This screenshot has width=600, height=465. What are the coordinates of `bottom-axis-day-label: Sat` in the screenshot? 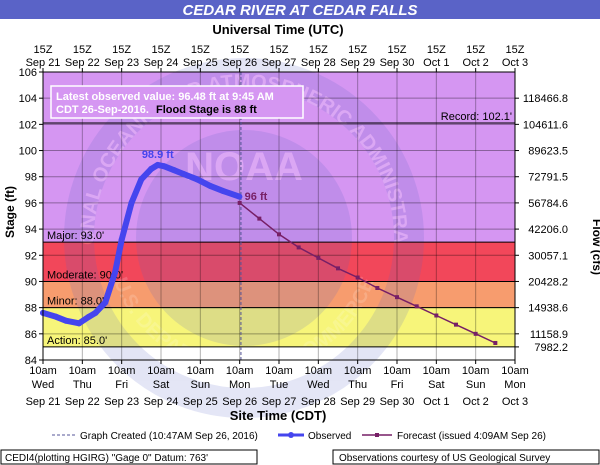 It's located at (161, 385).